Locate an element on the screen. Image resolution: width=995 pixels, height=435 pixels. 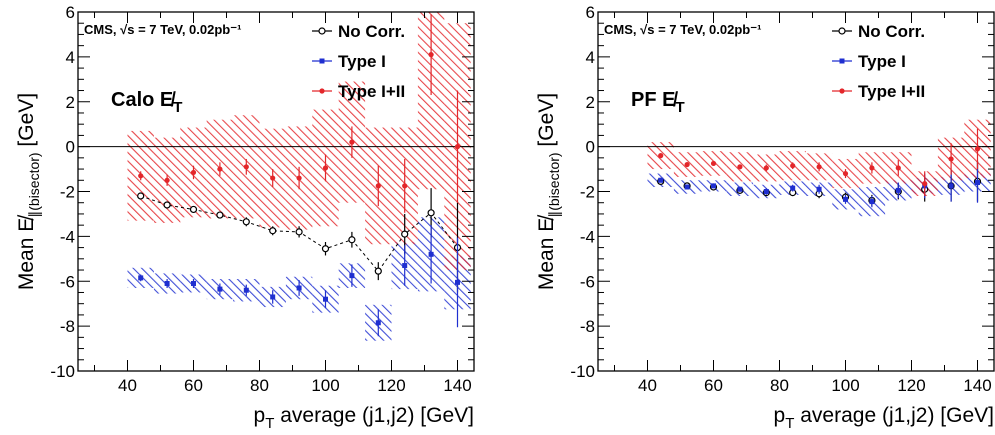
panel-label: Calo E̸T is located at coordinates (146, 102).